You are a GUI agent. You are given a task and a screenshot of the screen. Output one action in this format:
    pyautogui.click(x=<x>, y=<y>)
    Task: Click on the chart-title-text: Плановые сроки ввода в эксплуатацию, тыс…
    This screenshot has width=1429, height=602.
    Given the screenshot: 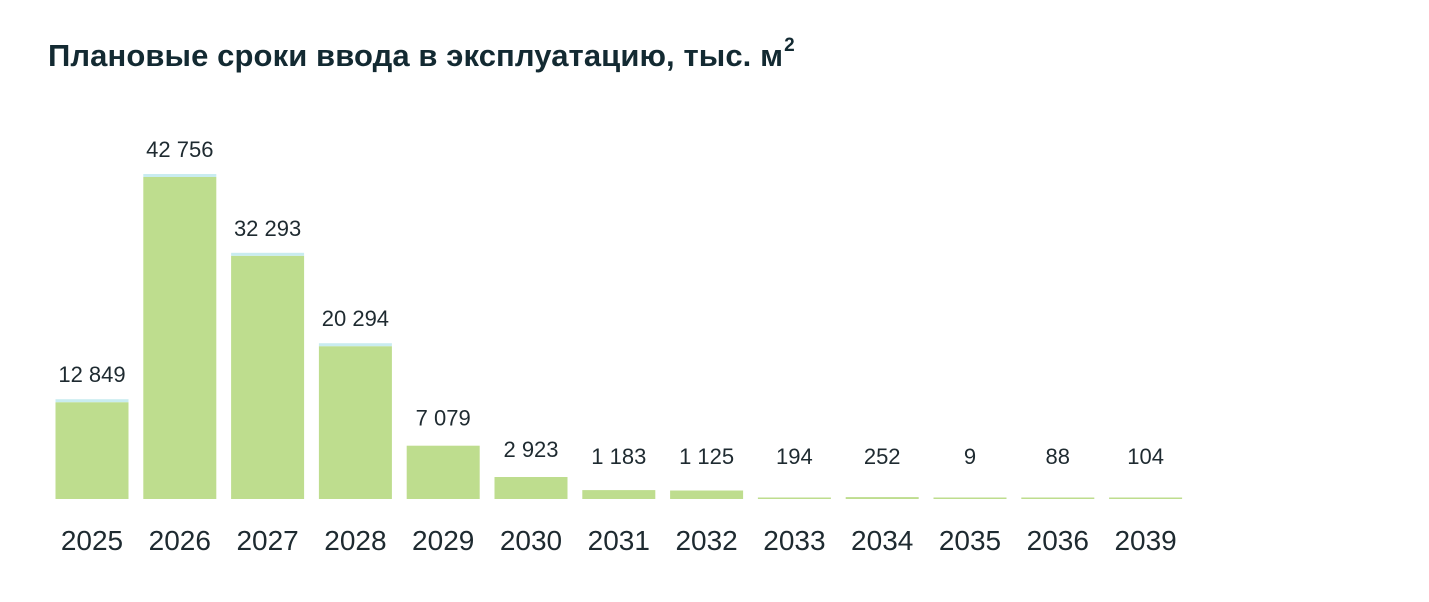 What is the action you would take?
    pyautogui.click(x=416, y=55)
    